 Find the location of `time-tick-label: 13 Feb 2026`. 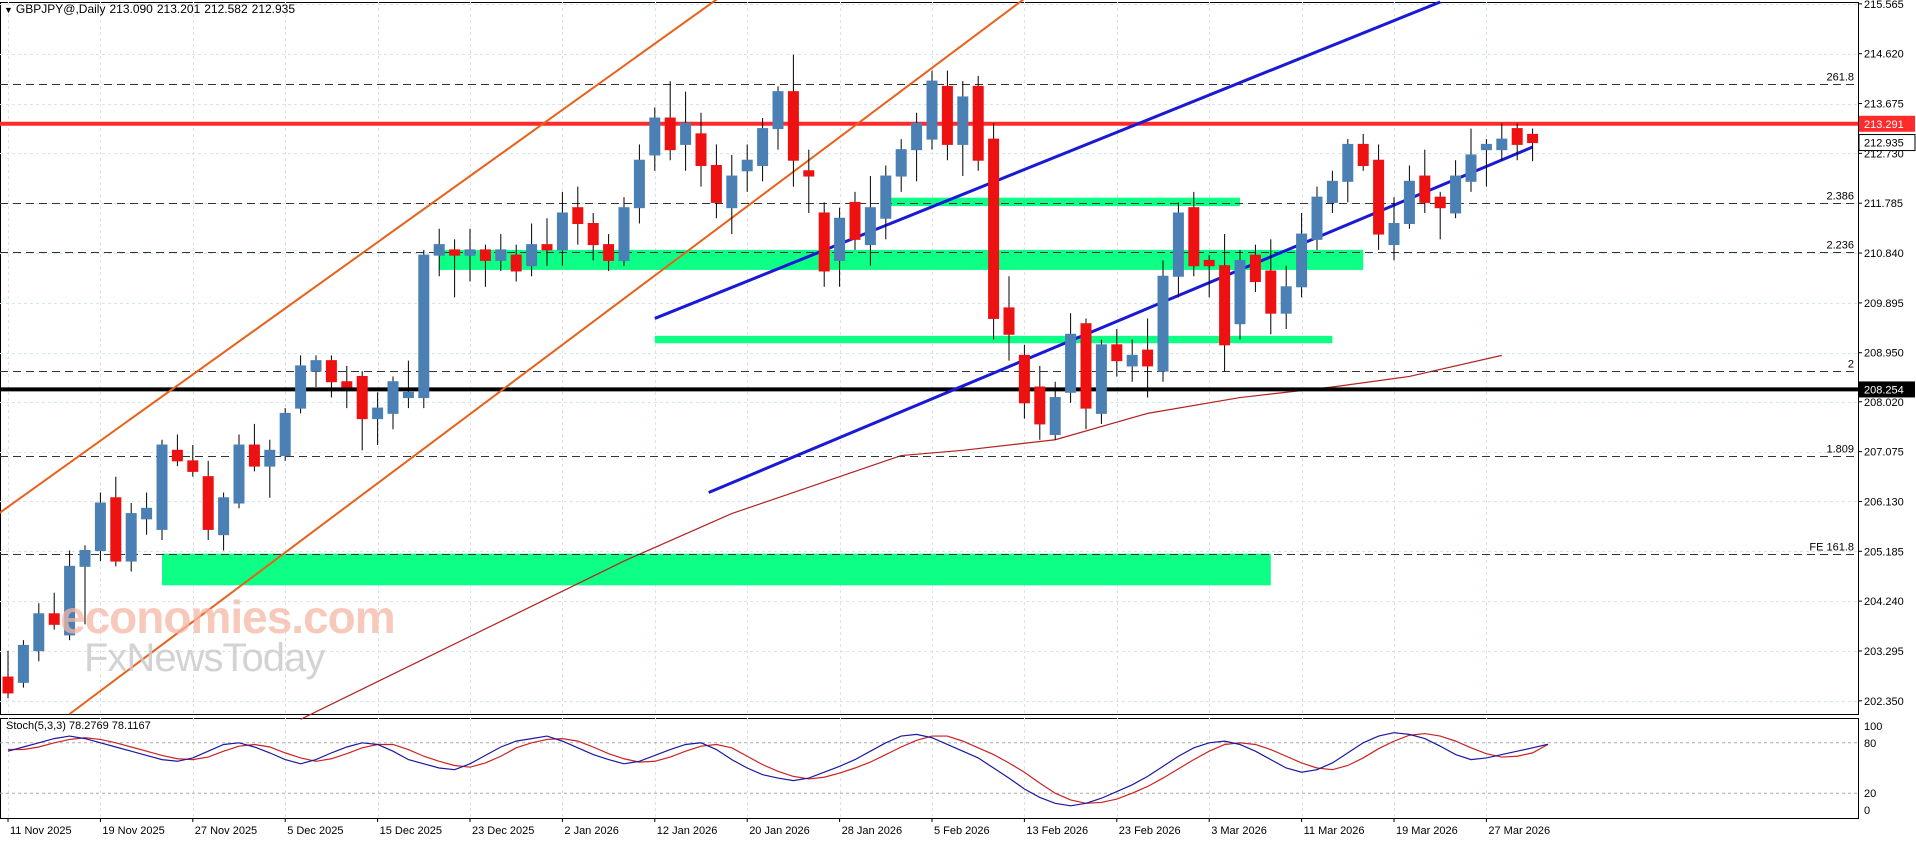

time-tick-label: 13 Feb 2026 is located at coordinates (1057, 831).